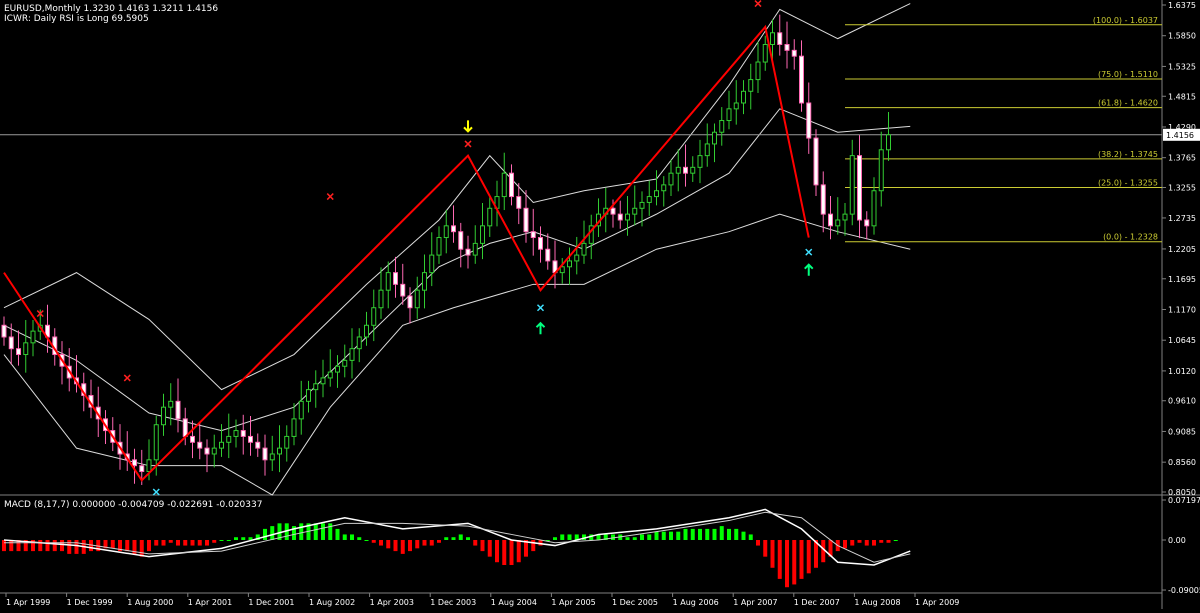 This screenshot has width=1200, height=613. Describe the element at coordinates (1182, 371) in the screenshot. I see `y-tick-label: 1.0120` at that location.